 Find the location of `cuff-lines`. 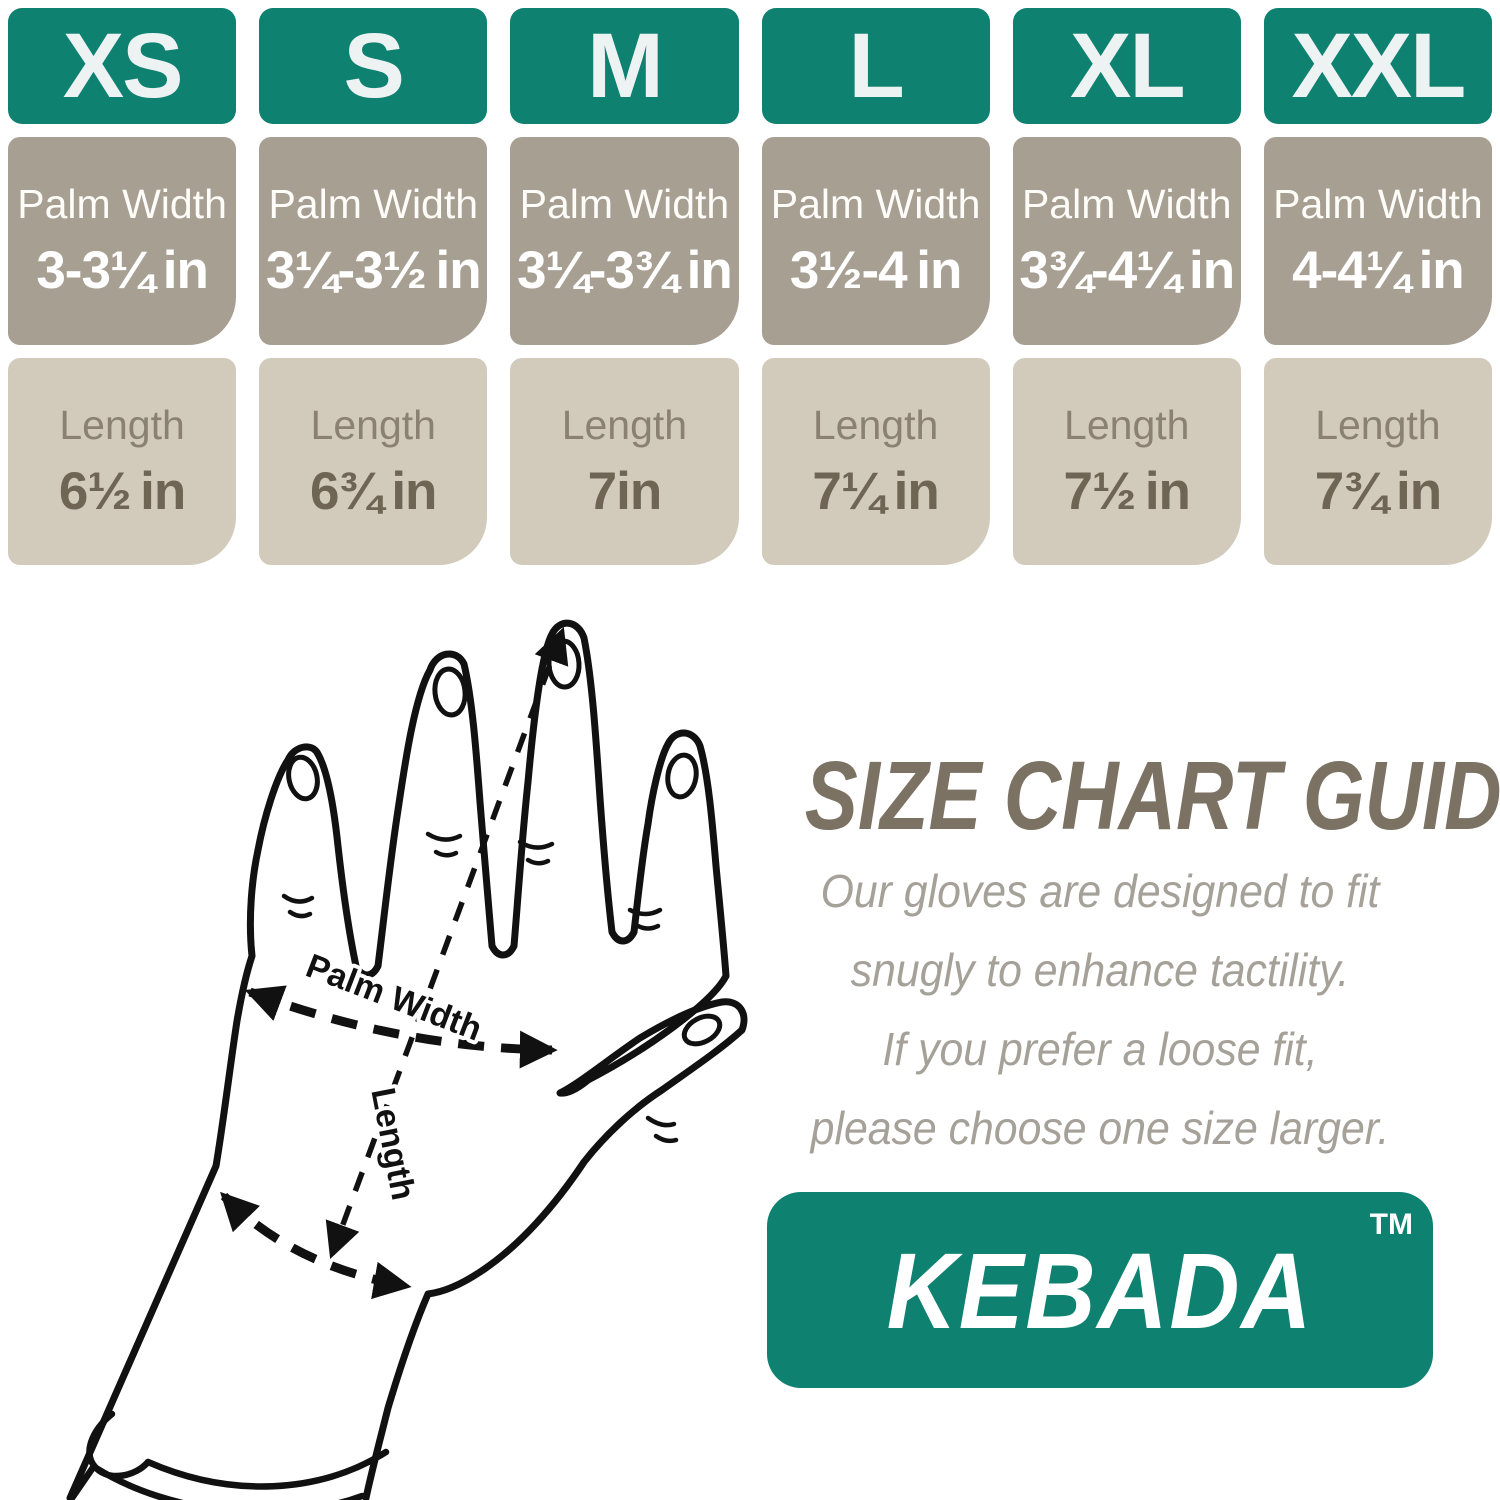

cuff-lines is located at coordinates (229, 1455).